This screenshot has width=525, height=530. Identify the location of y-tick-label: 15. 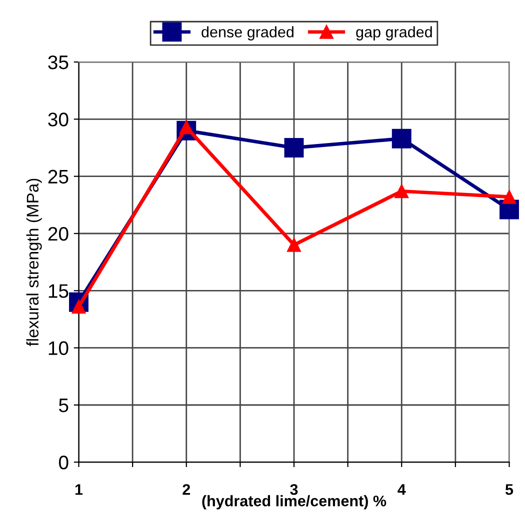
(58, 291).